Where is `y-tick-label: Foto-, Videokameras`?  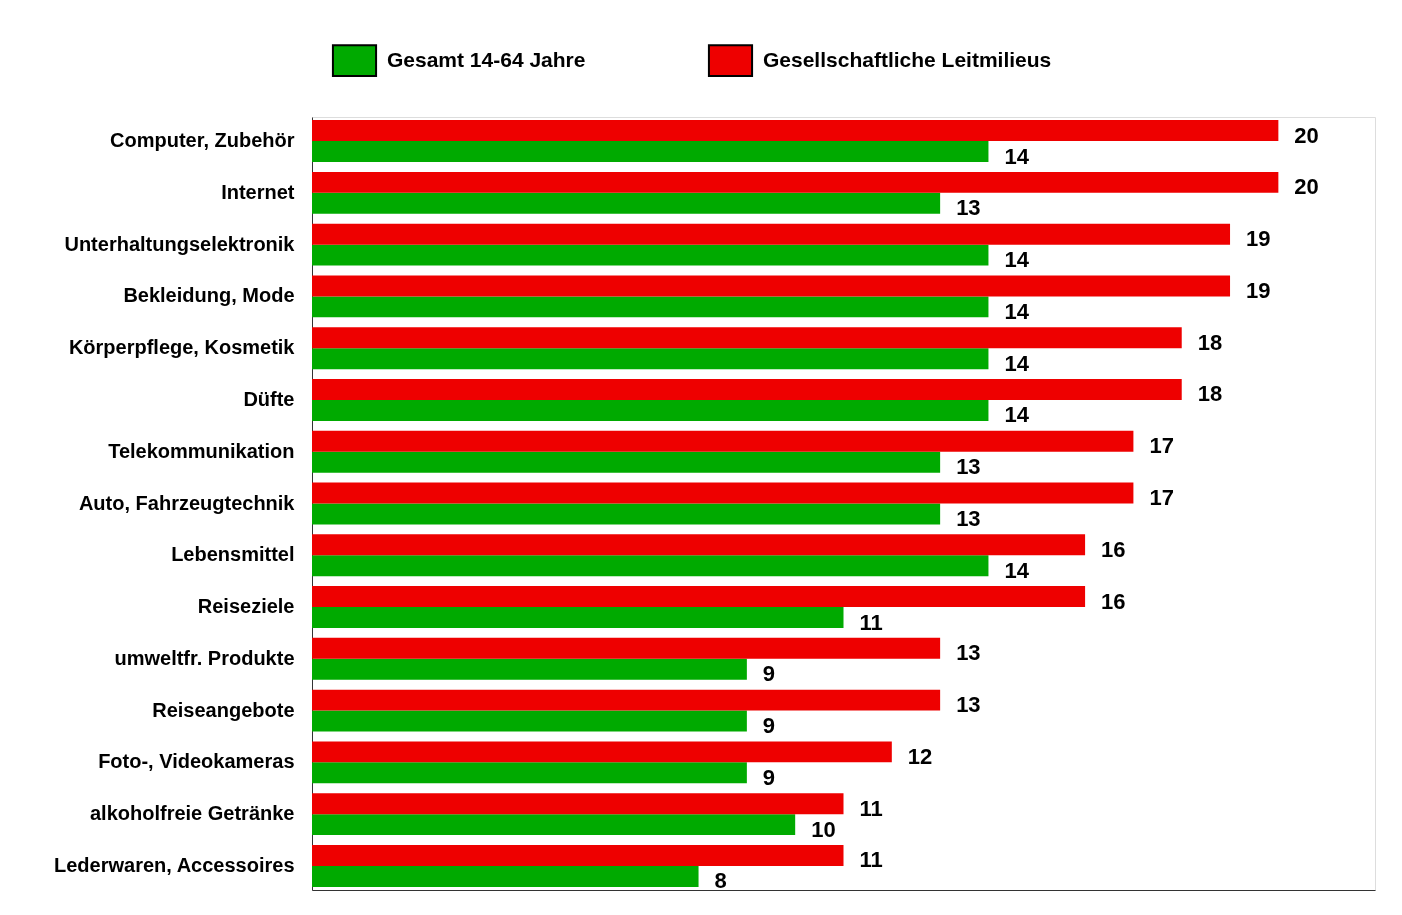 y-tick-label: Foto-, Videokameras is located at coordinates (196, 761).